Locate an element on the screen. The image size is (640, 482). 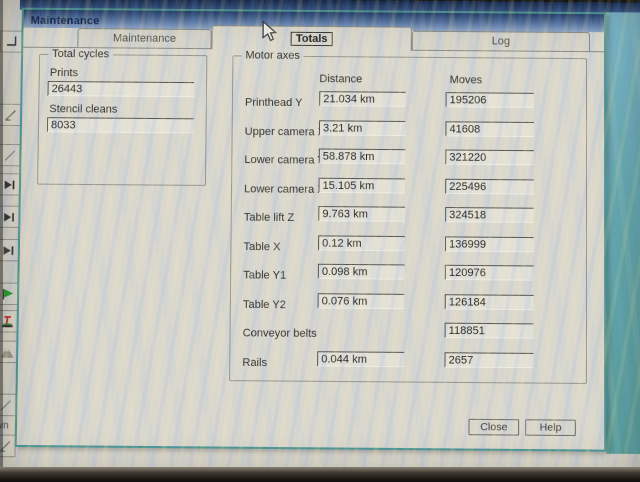
moves-field: 120976 is located at coordinates (489, 272).